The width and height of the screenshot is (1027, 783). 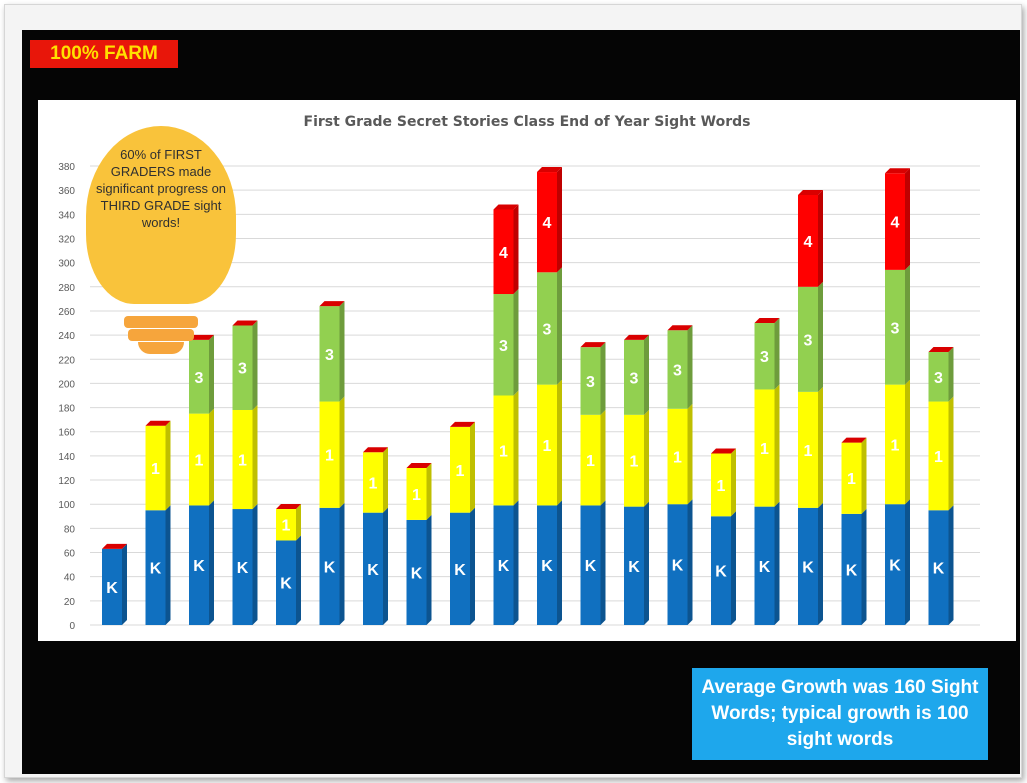 What do you see at coordinates (70, 554) in the screenshot?
I see `y-tick-label: 60` at bounding box center [70, 554].